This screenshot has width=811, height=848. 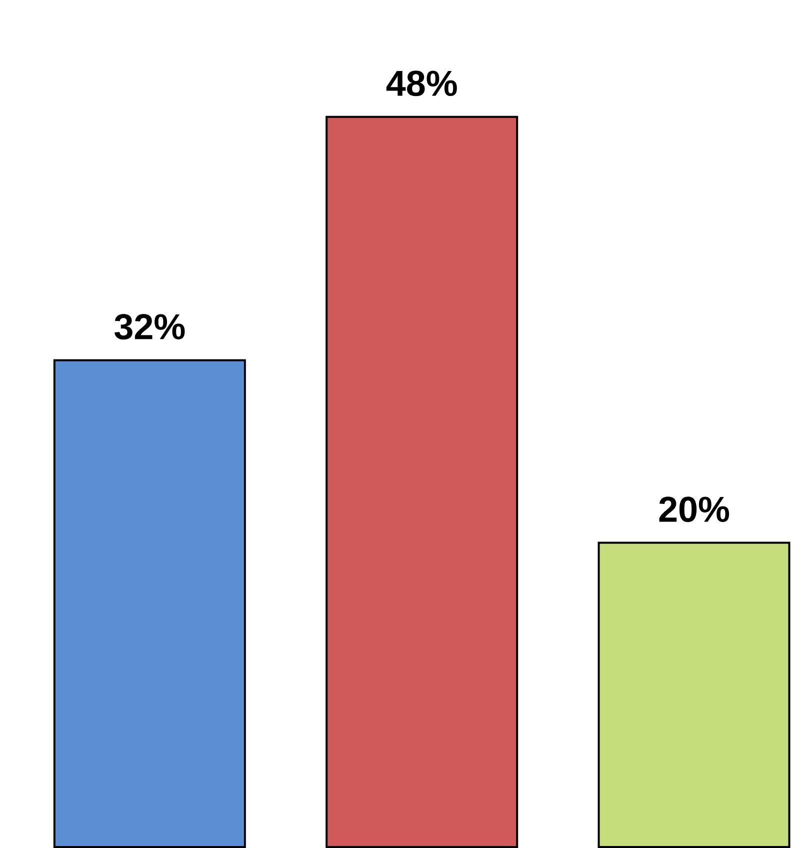 What do you see at coordinates (149, 327) in the screenshot?
I see `data-label: 32%` at bounding box center [149, 327].